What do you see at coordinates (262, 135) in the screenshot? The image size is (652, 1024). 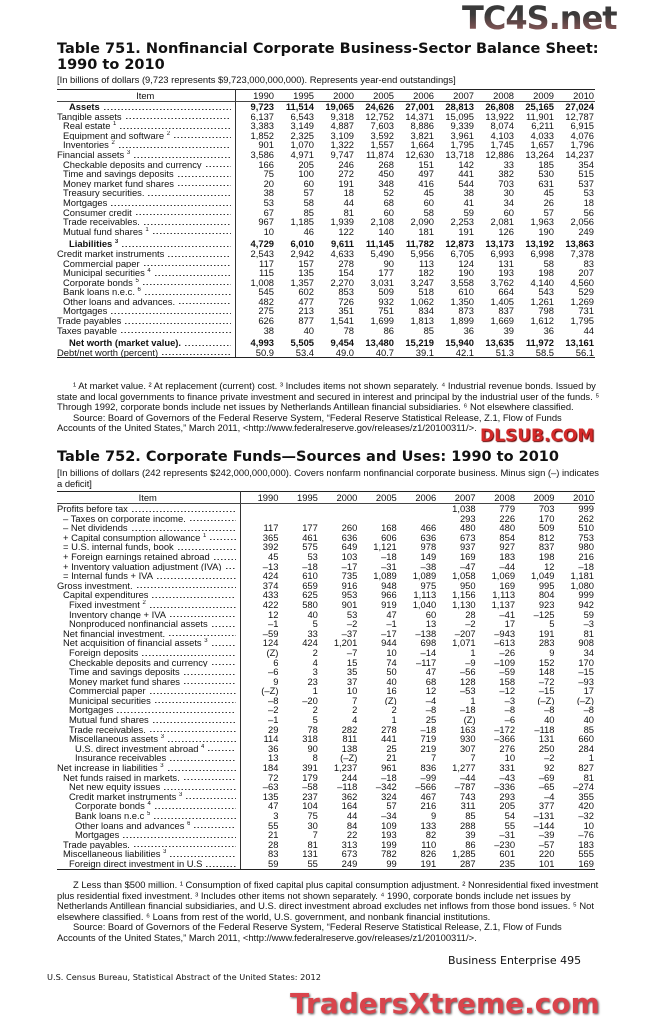 I see `cell-value: 1,852` at bounding box center [262, 135].